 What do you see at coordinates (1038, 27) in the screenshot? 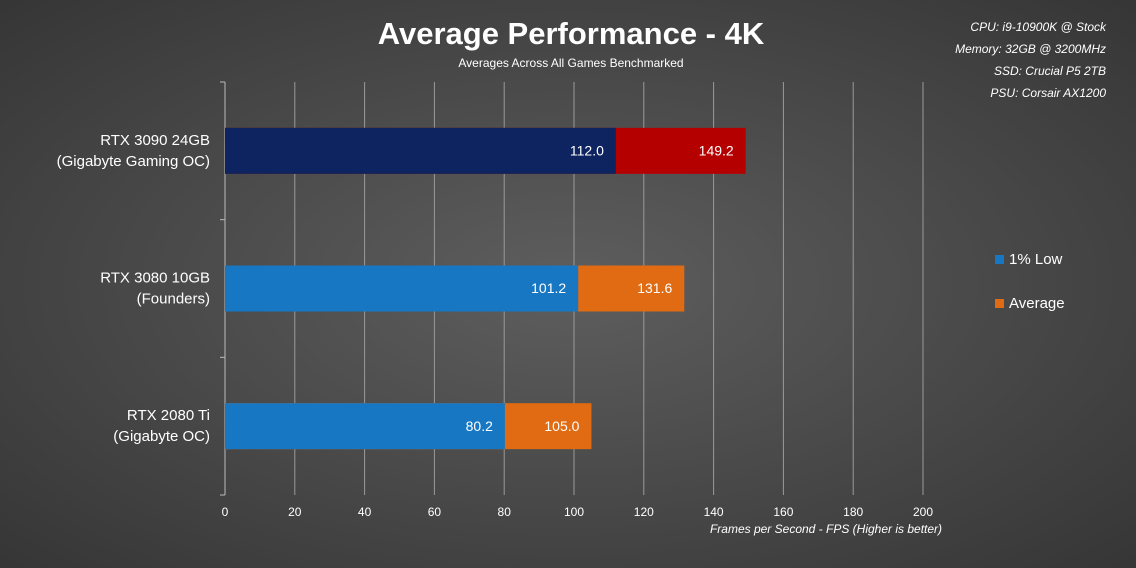
I see `spec-note: CPU: i9-10900K @ Stock` at bounding box center [1038, 27].